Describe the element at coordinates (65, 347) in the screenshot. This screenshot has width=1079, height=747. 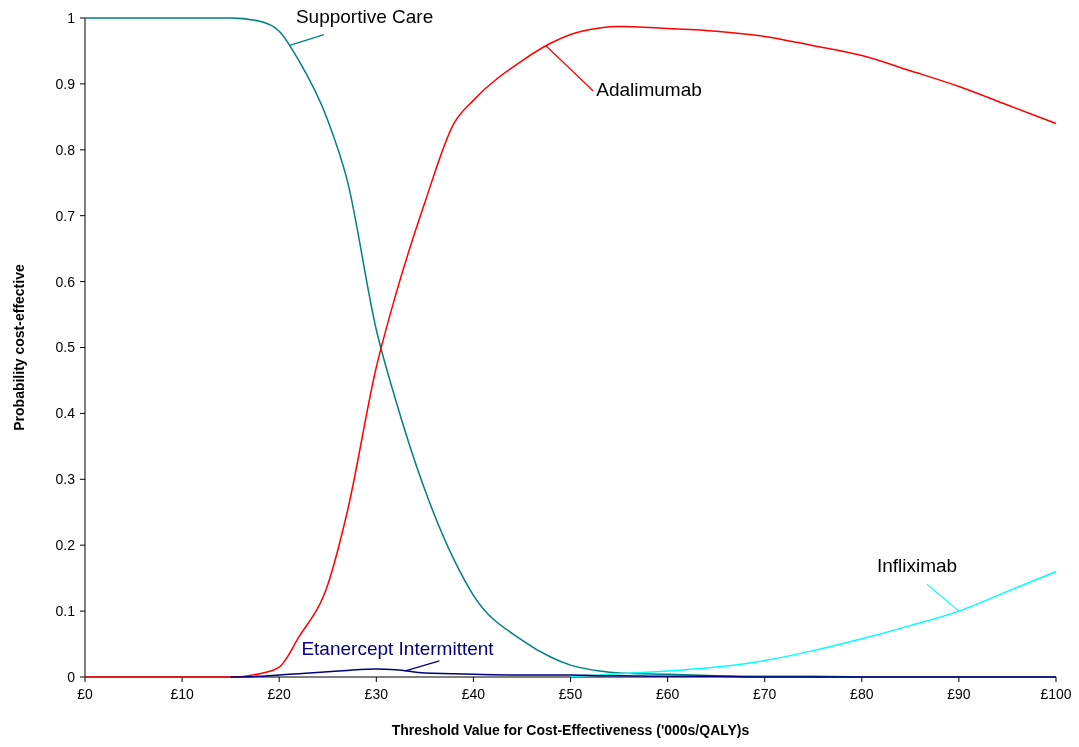
I see `y-tick-label: 0.5` at that location.